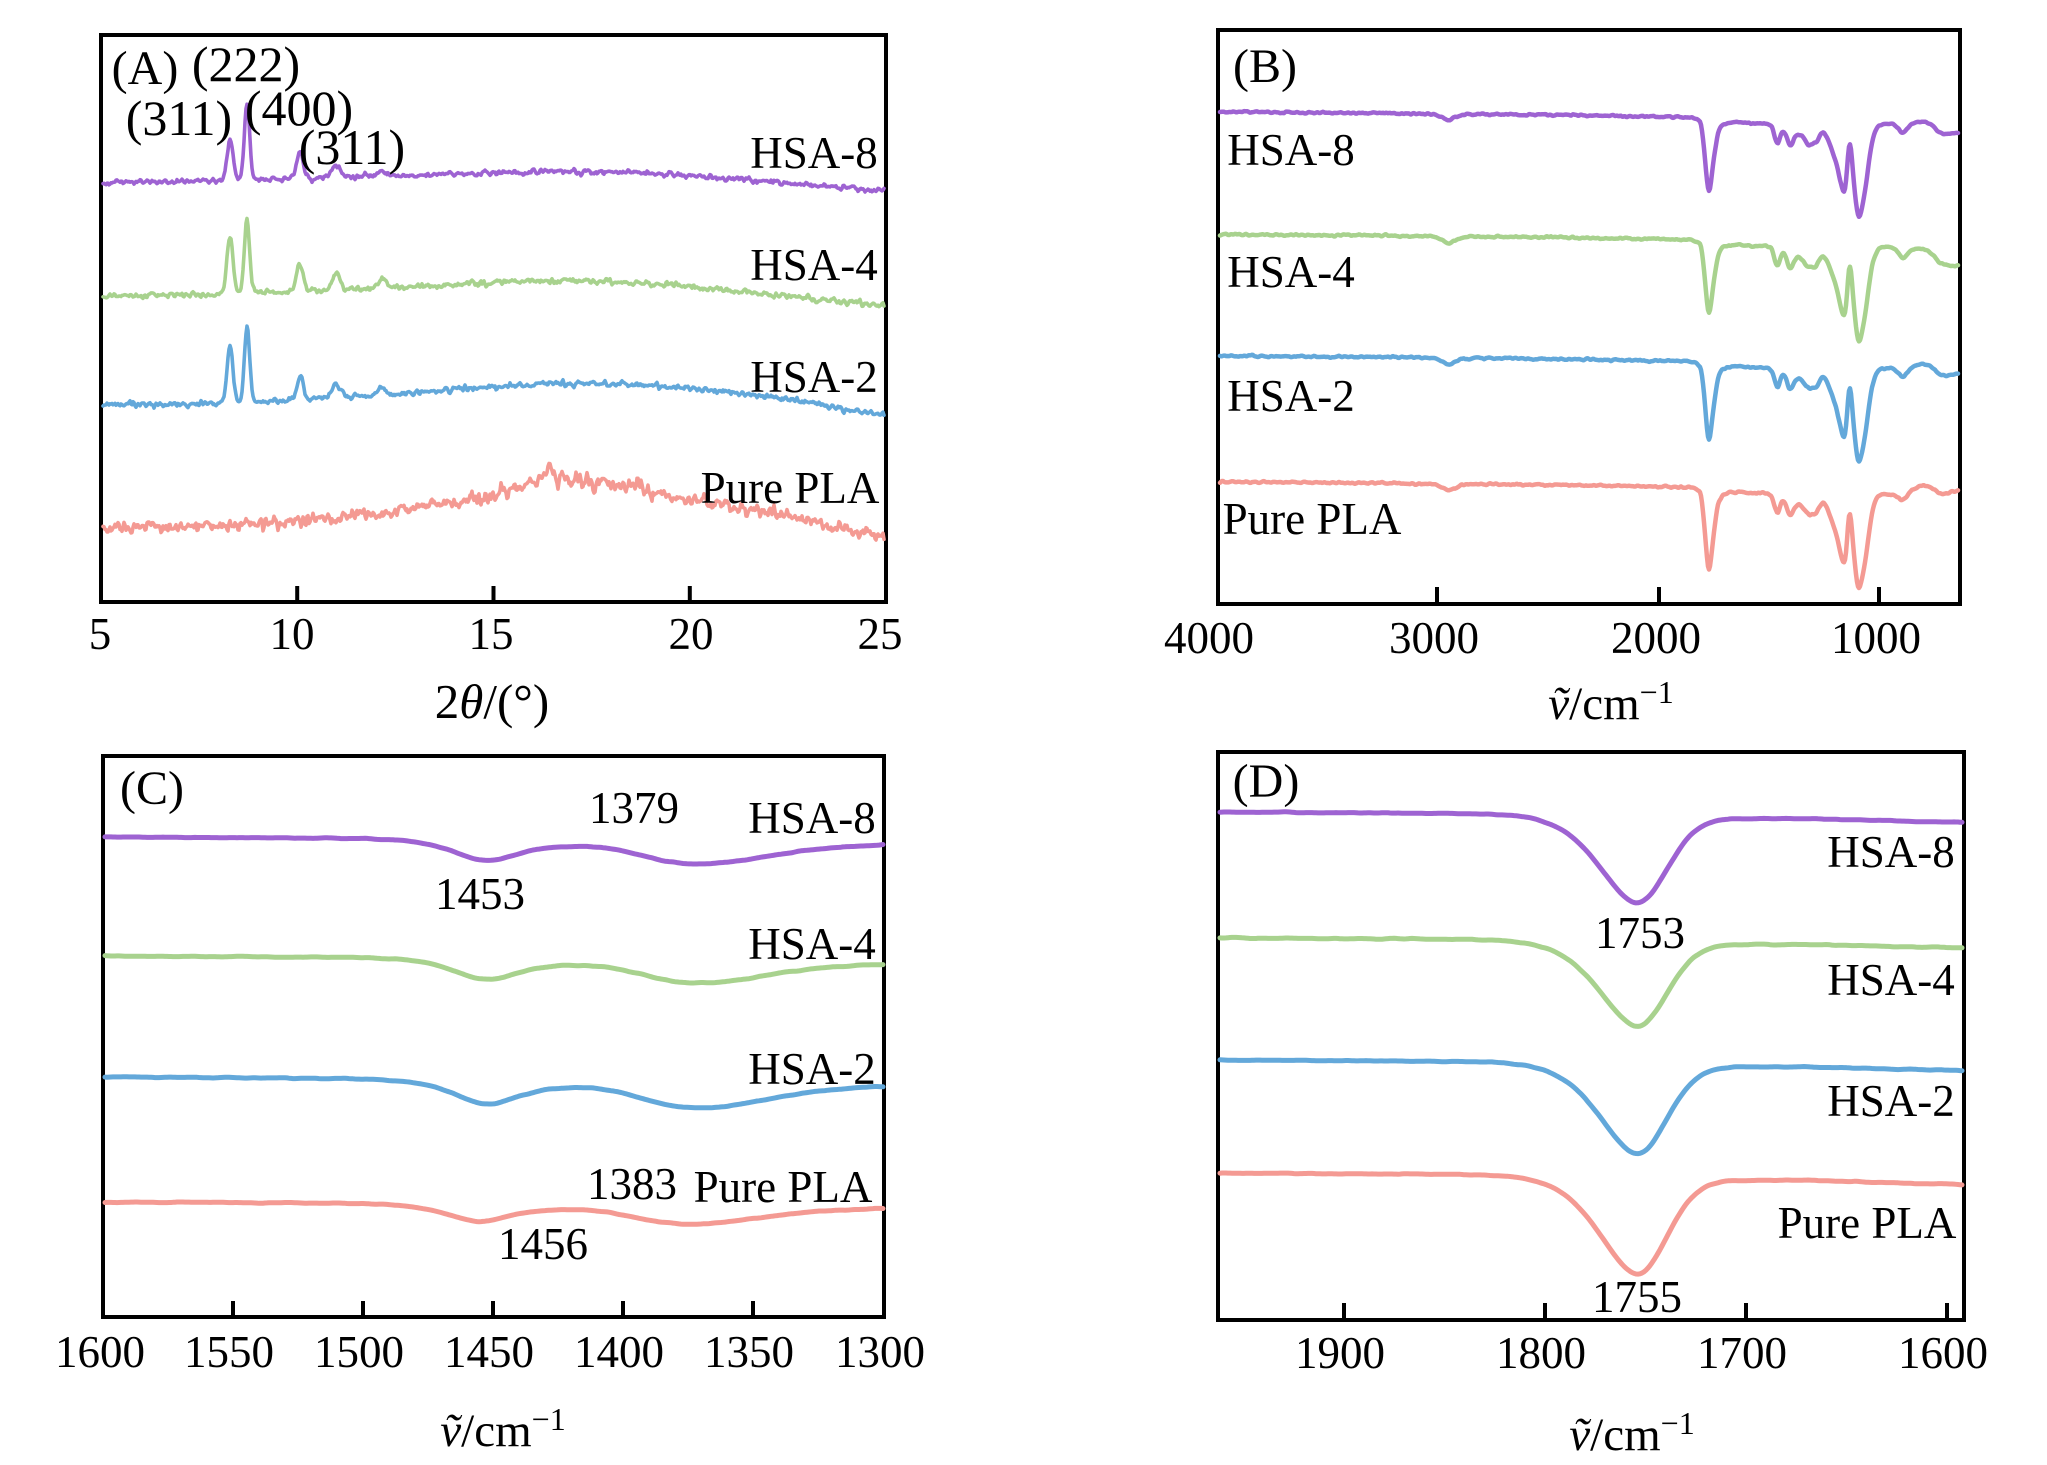 The image size is (2047, 1465). Describe the element at coordinates (1340, 1353) in the screenshot. I see `svg-text: 1900` at that location.